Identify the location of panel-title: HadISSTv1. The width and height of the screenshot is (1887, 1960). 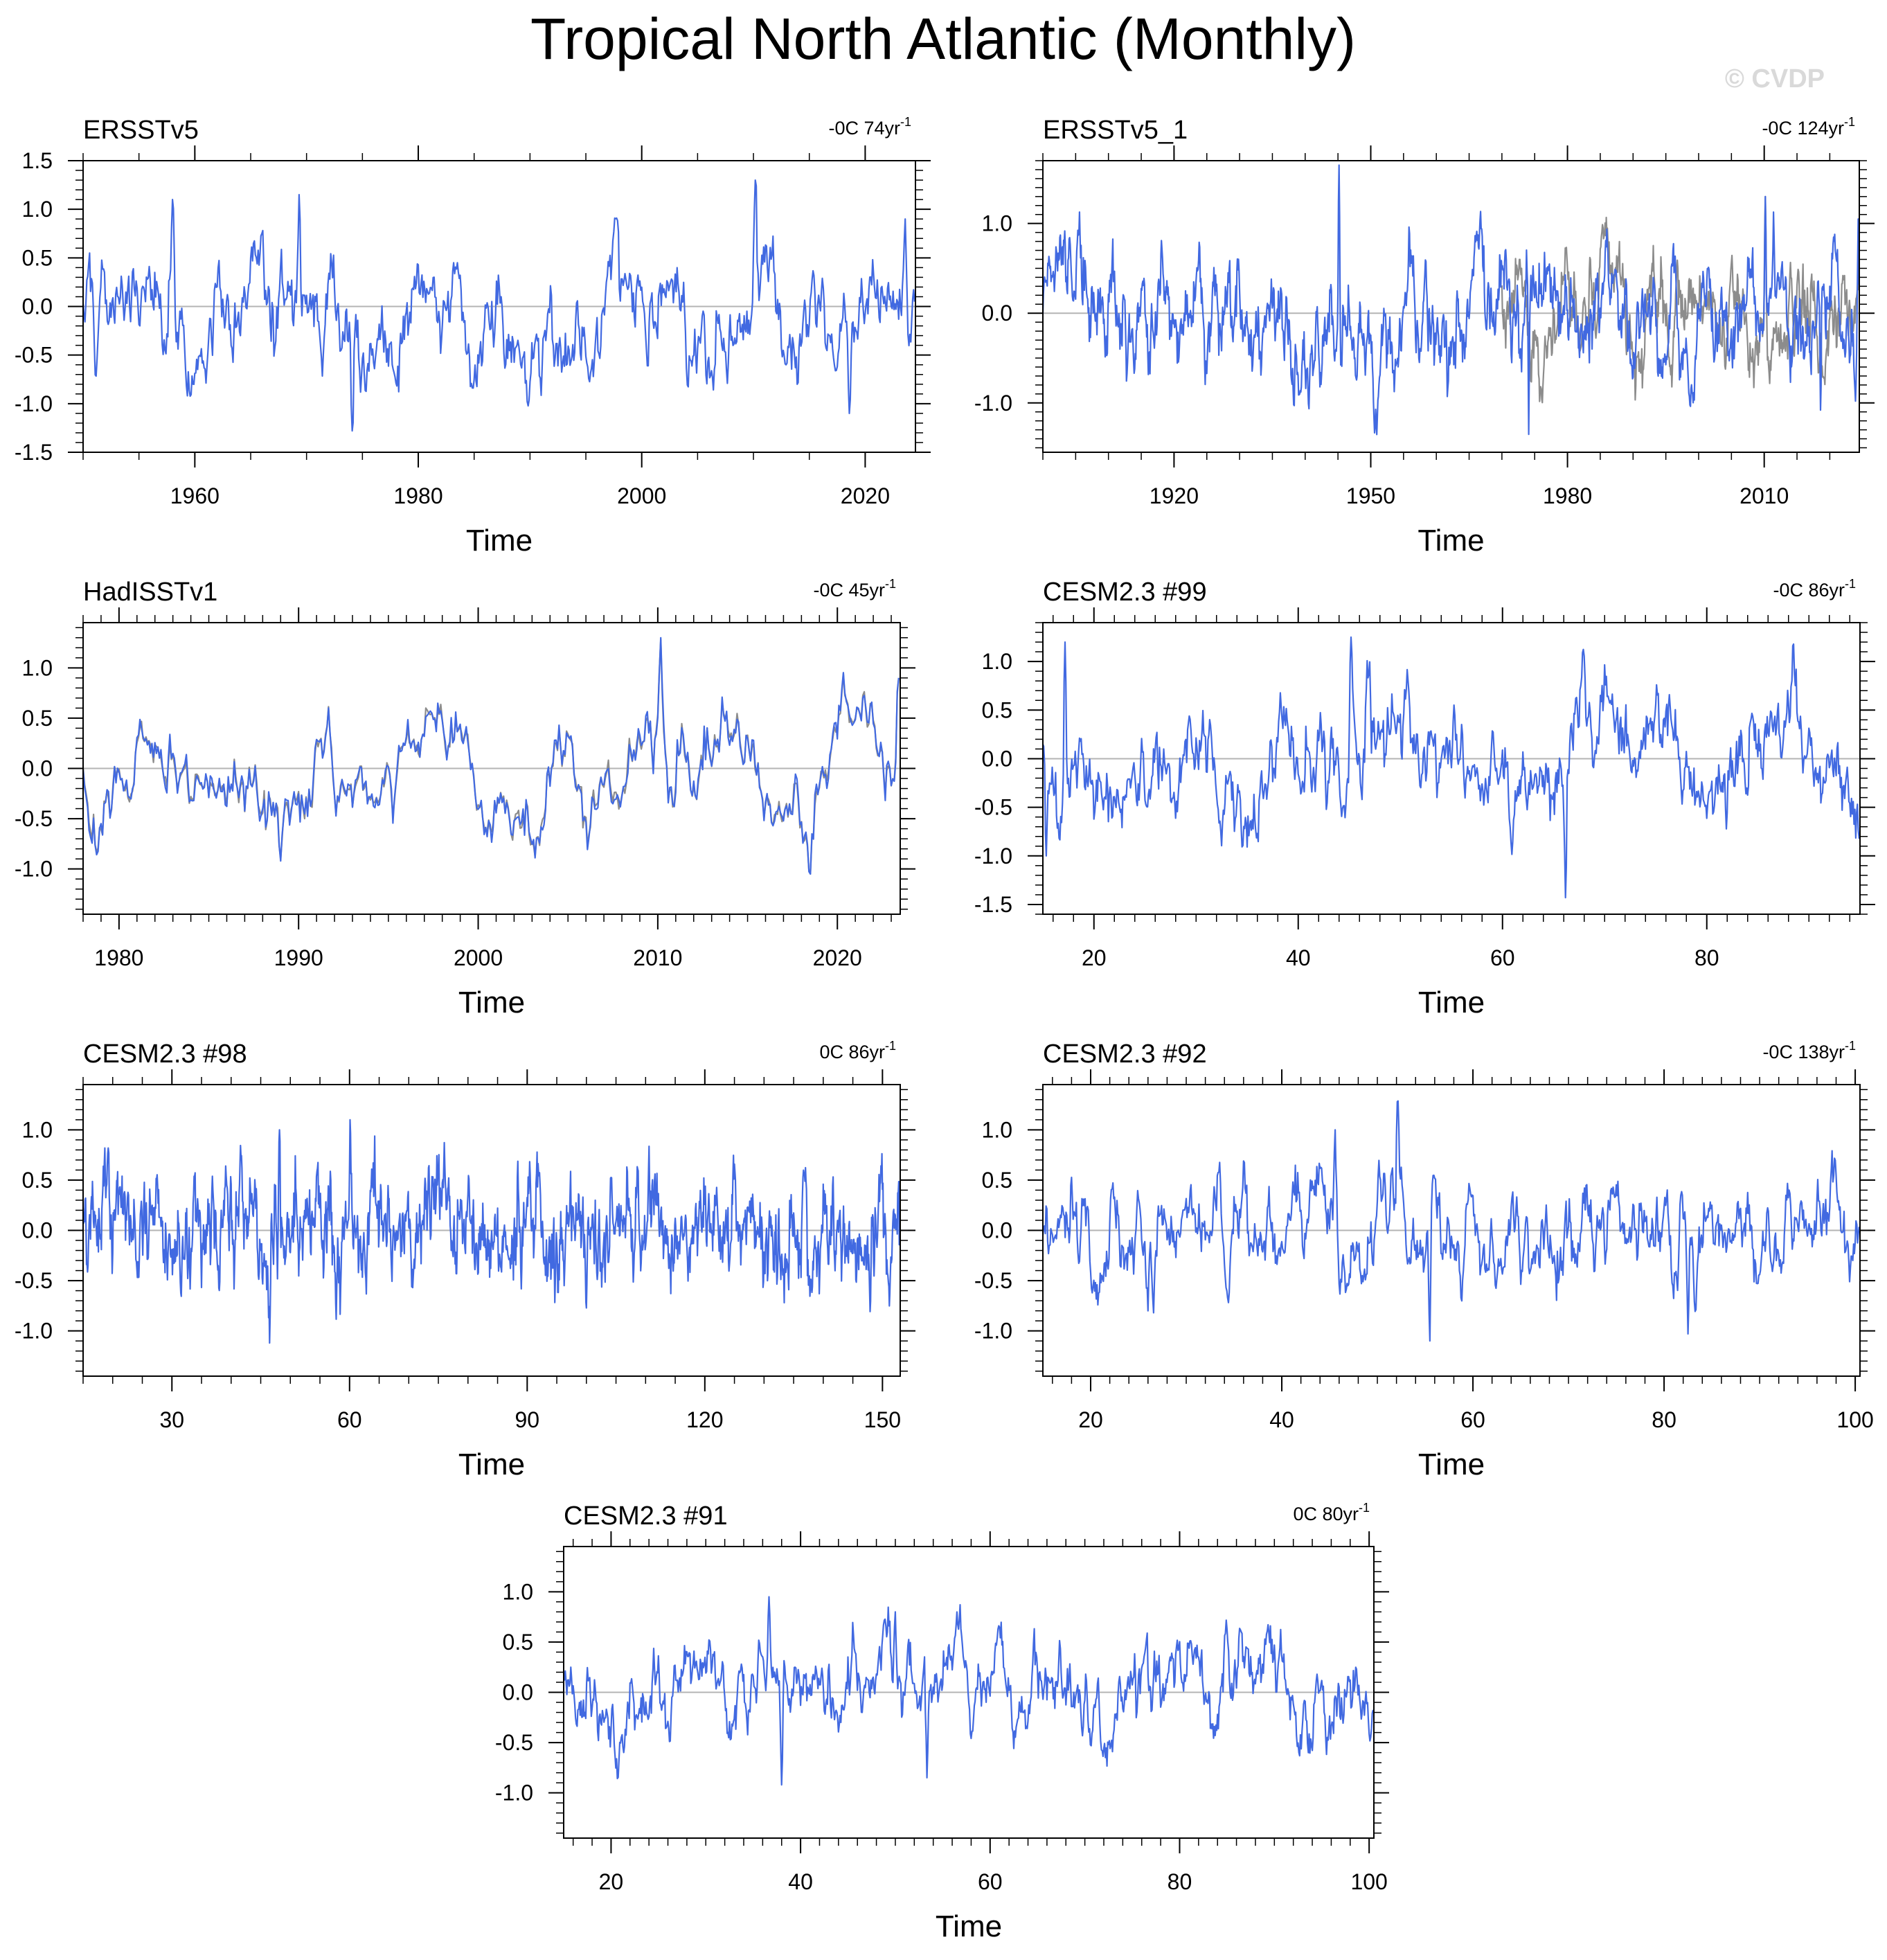
(150, 593).